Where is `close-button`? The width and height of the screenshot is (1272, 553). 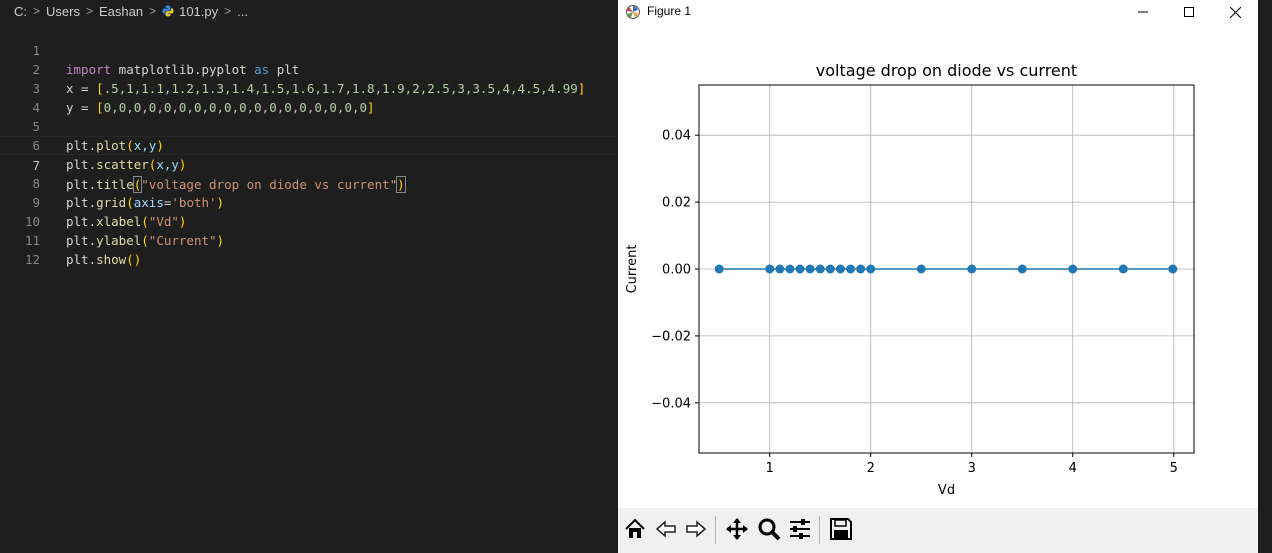
close-button is located at coordinates (1235, 12).